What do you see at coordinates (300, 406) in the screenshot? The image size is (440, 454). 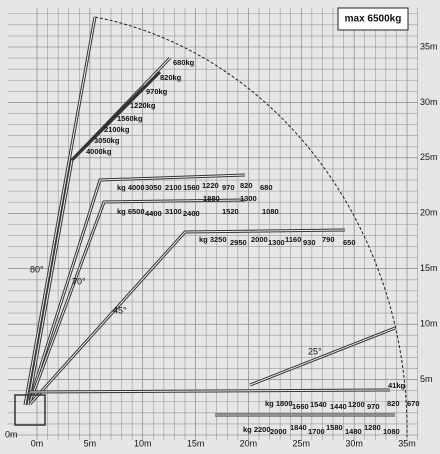 I see `load-label: 1660` at bounding box center [300, 406].